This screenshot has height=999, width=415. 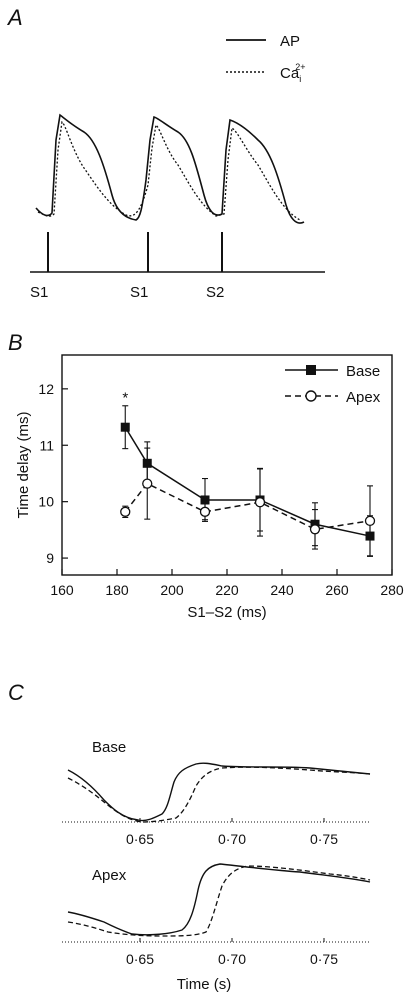 I want to click on y-tick-label: 10, so click(x=46, y=502).